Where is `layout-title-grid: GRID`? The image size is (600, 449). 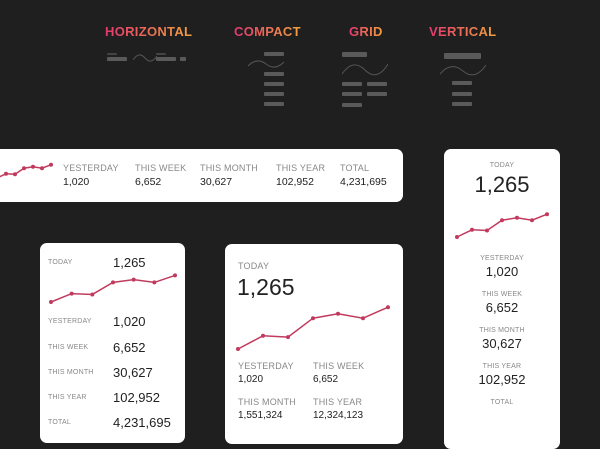 layout-title-grid: GRID is located at coordinates (366, 31).